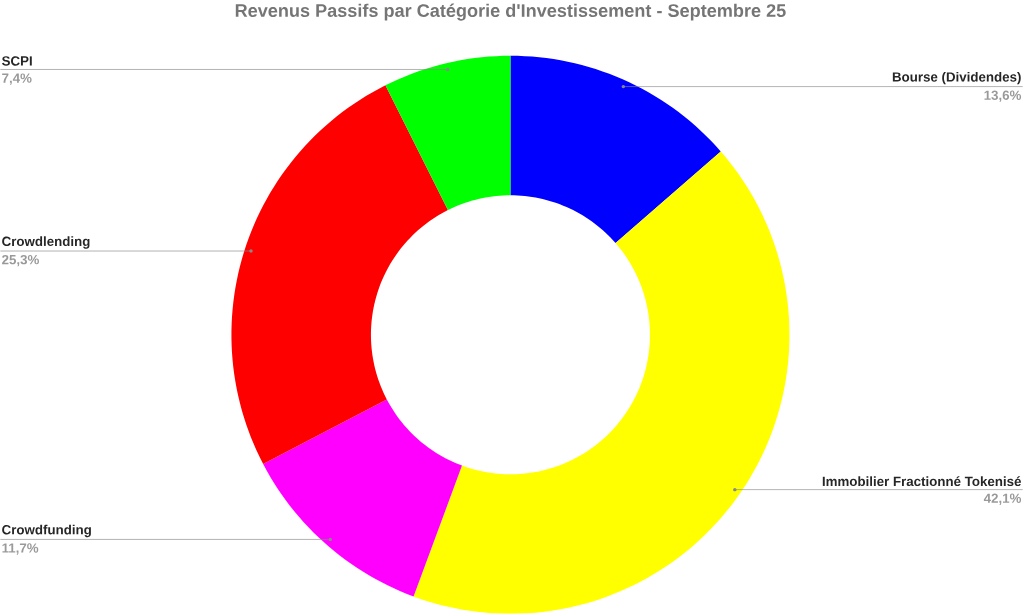 The height and width of the screenshot is (614, 1023). I want to click on slice-label: Immobilier Fractionné Tokenisé, so click(921, 481).